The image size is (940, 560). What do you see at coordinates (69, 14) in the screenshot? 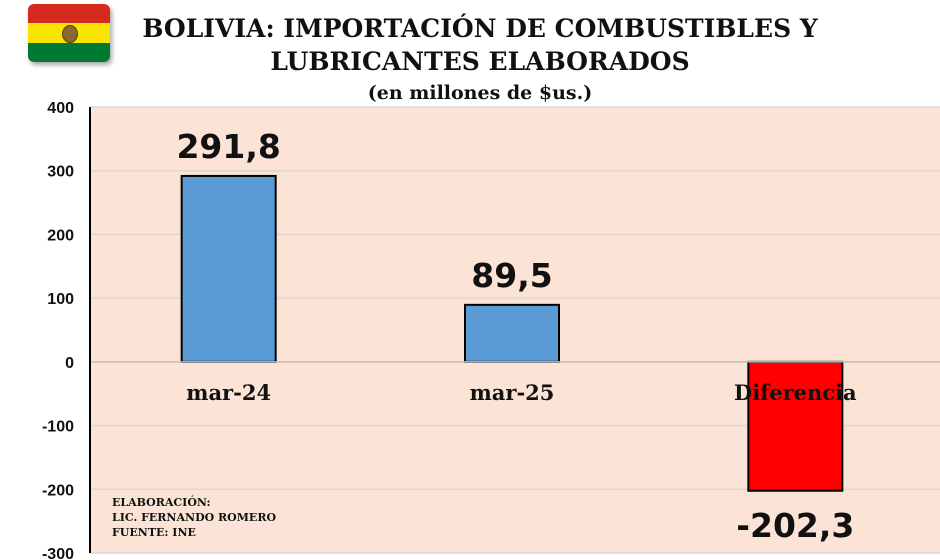
I see `flag-stripe-red` at bounding box center [69, 14].